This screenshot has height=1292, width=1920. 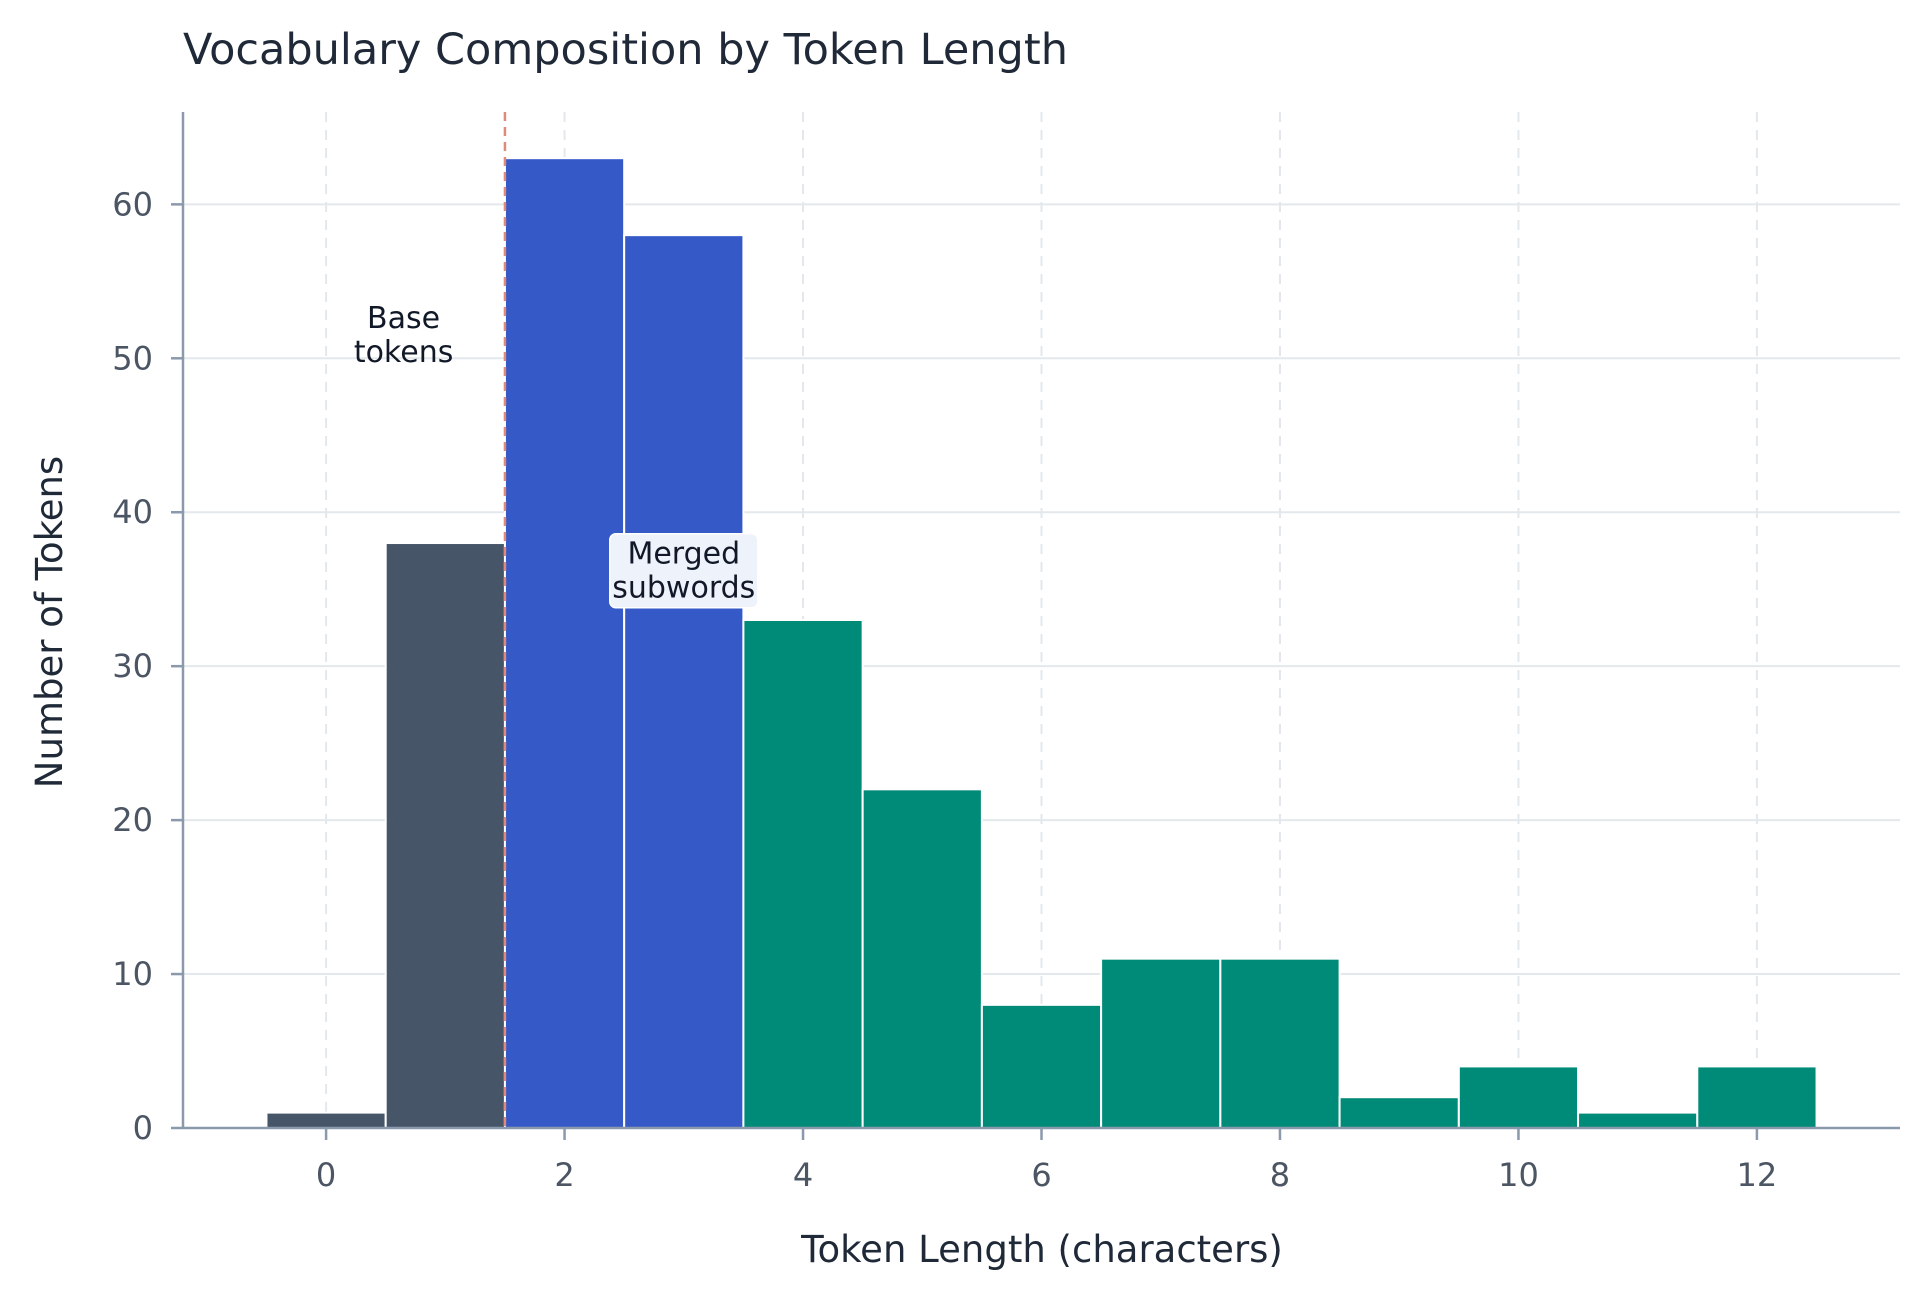 What do you see at coordinates (1518, 1175) in the screenshot?
I see `x-tick-label: 10` at bounding box center [1518, 1175].